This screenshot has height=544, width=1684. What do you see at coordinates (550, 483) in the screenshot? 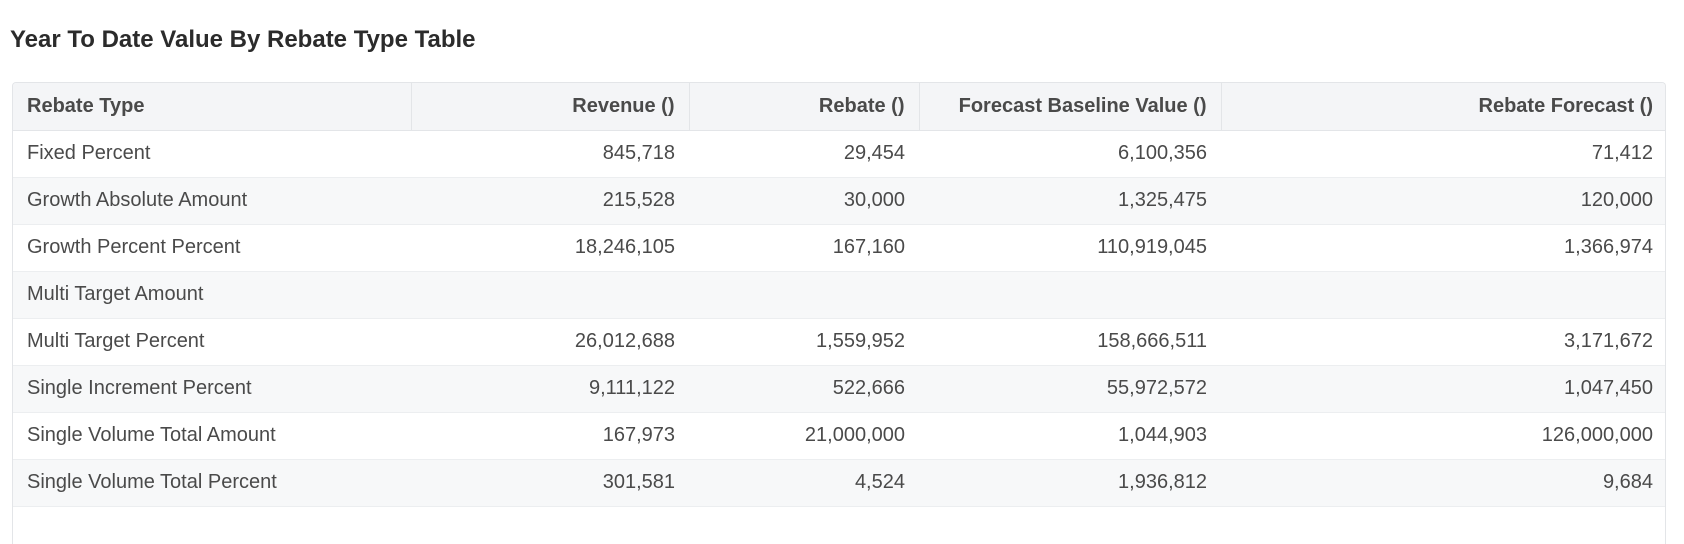
I see `value-cell: 301,581` at bounding box center [550, 483].